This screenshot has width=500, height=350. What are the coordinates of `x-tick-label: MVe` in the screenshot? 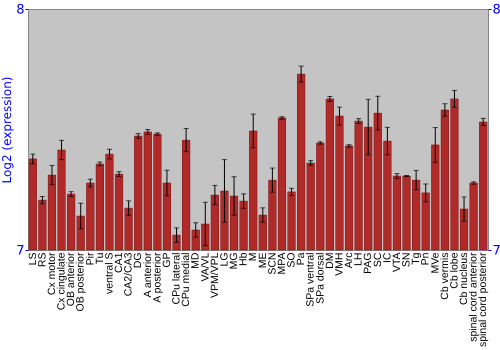 It's located at (435, 263).